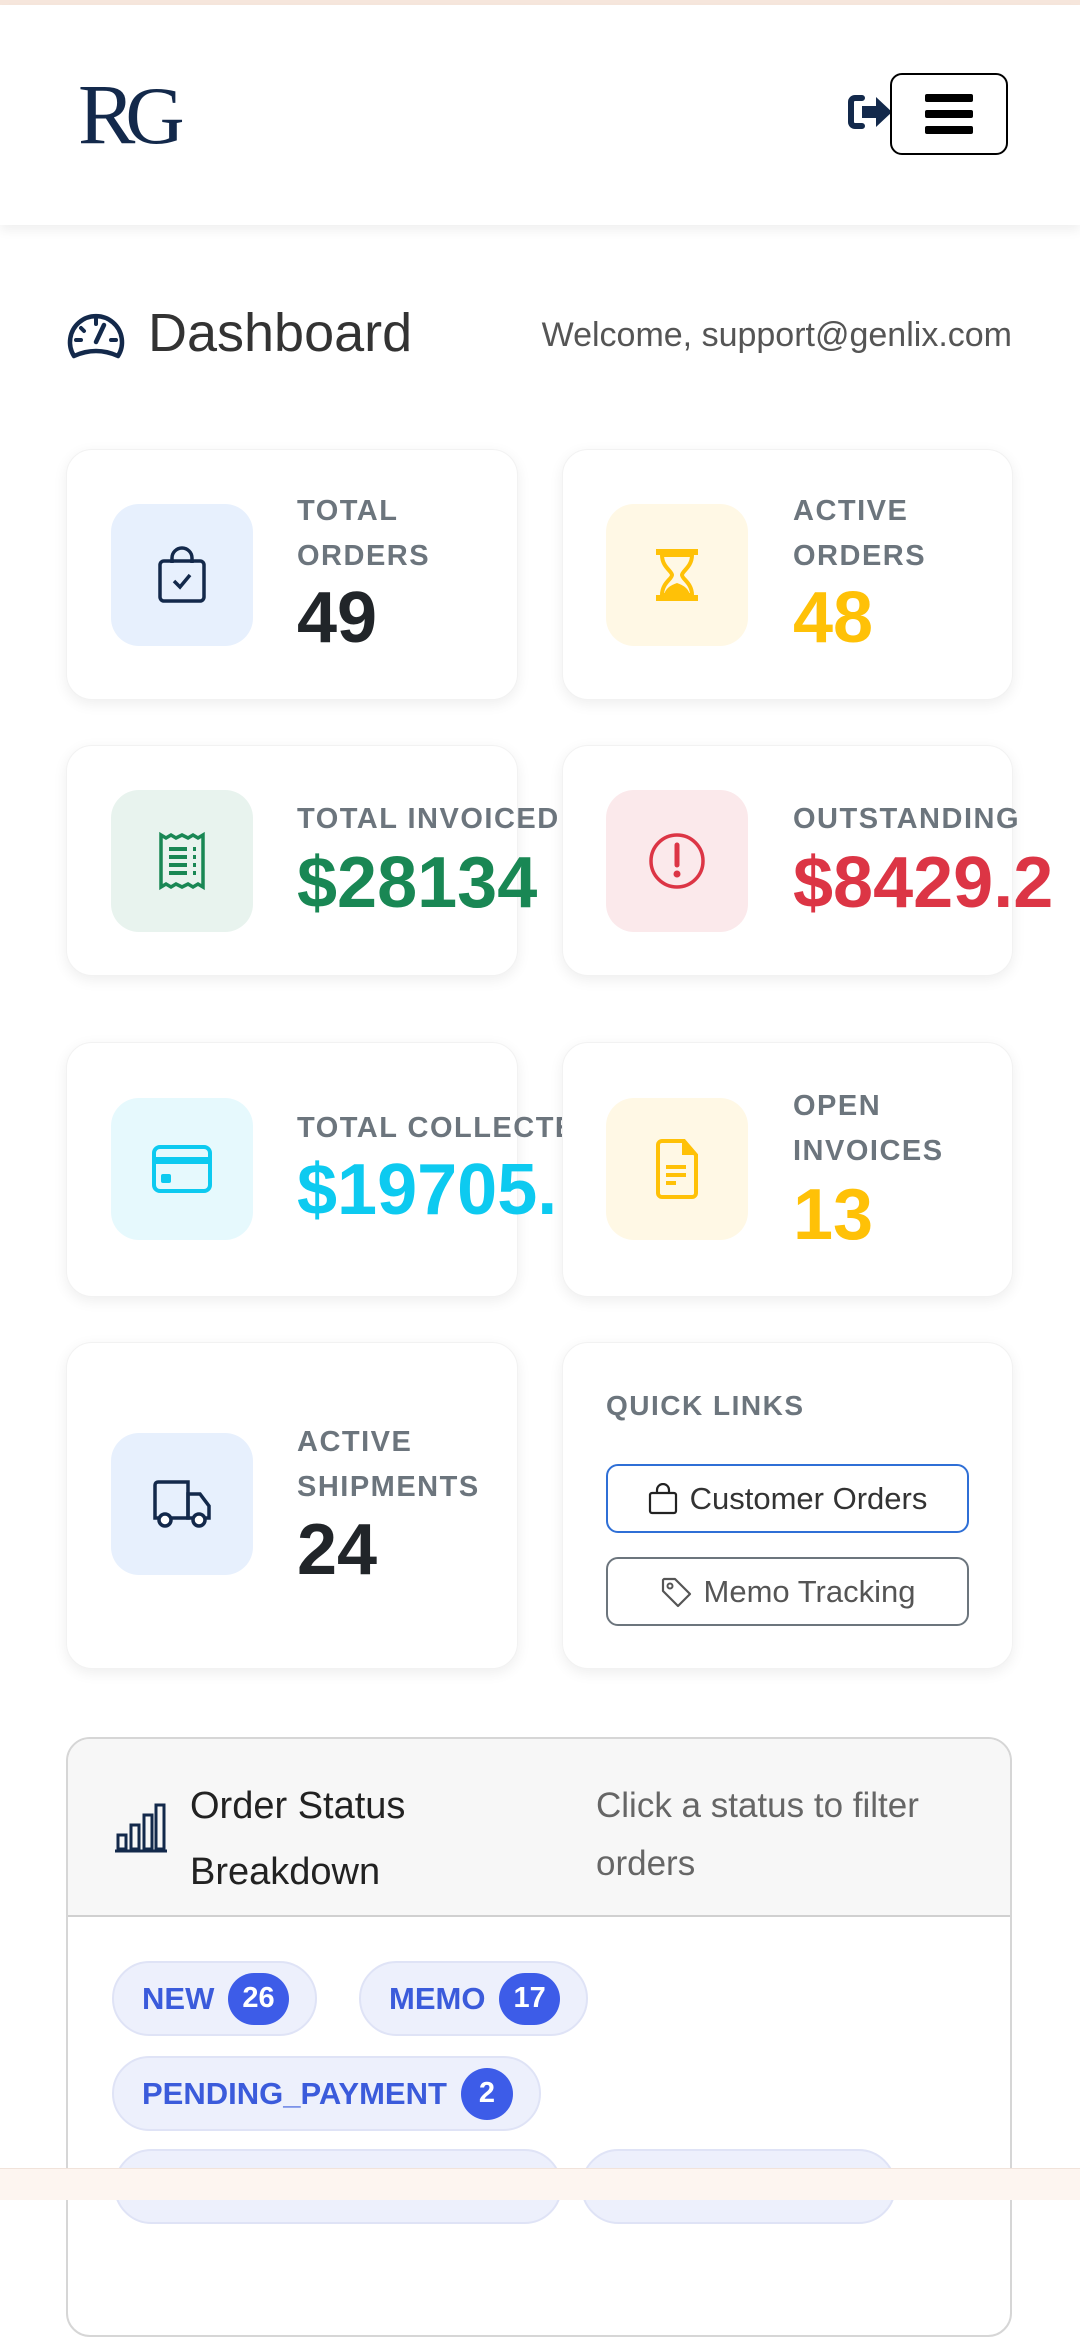 The height and width of the screenshot is (2337, 1080). What do you see at coordinates (294, 2093) in the screenshot?
I see `chip-label: PENDING_PAYMENT` at bounding box center [294, 2093].